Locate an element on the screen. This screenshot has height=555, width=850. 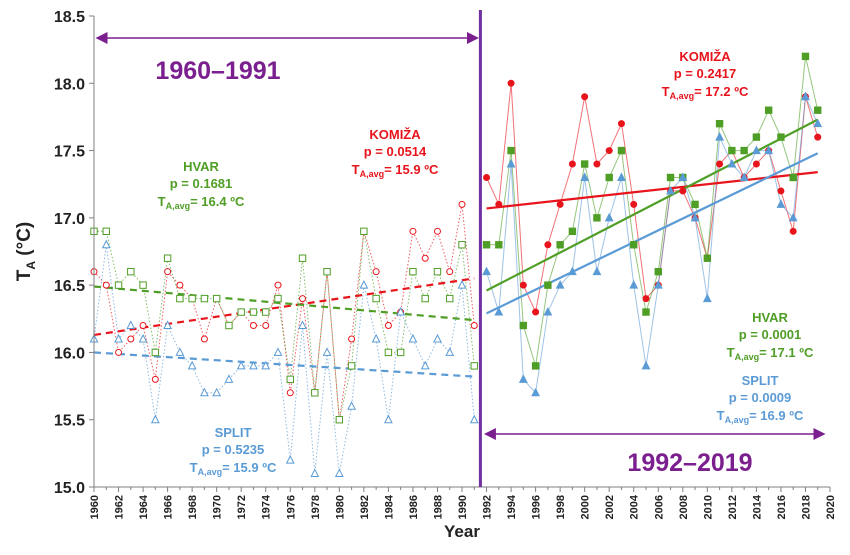
hvar-point-1970 is located at coordinates (216, 298).